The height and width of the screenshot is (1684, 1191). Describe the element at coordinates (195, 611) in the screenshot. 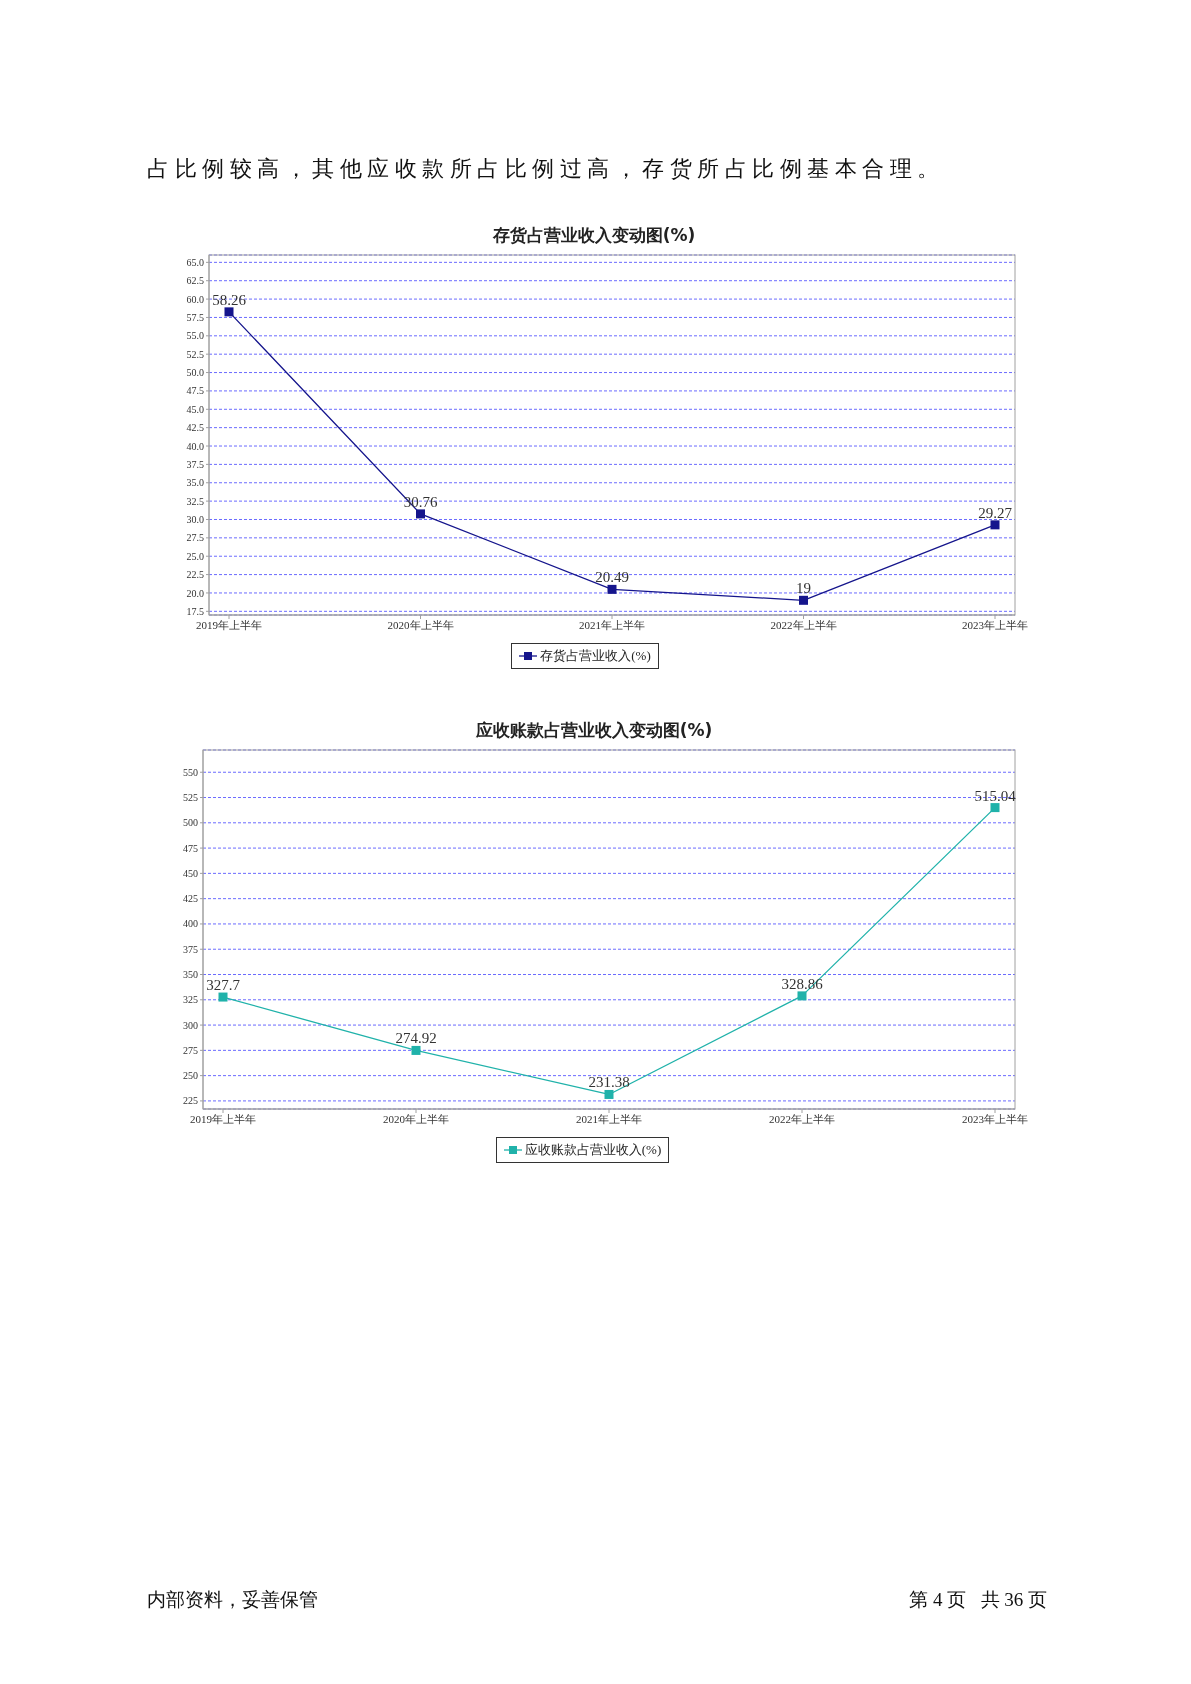

I see `y-tick-label: 17.5` at that location.